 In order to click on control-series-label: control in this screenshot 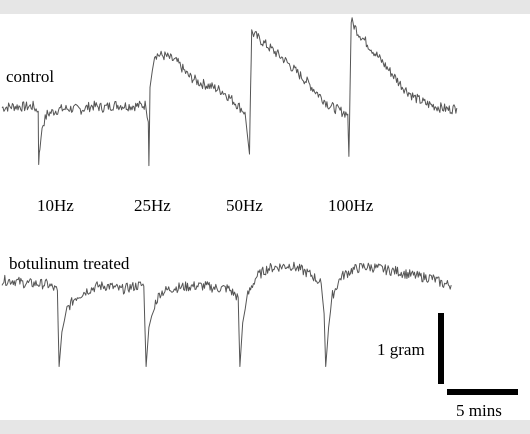, I will do `click(30, 76)`.